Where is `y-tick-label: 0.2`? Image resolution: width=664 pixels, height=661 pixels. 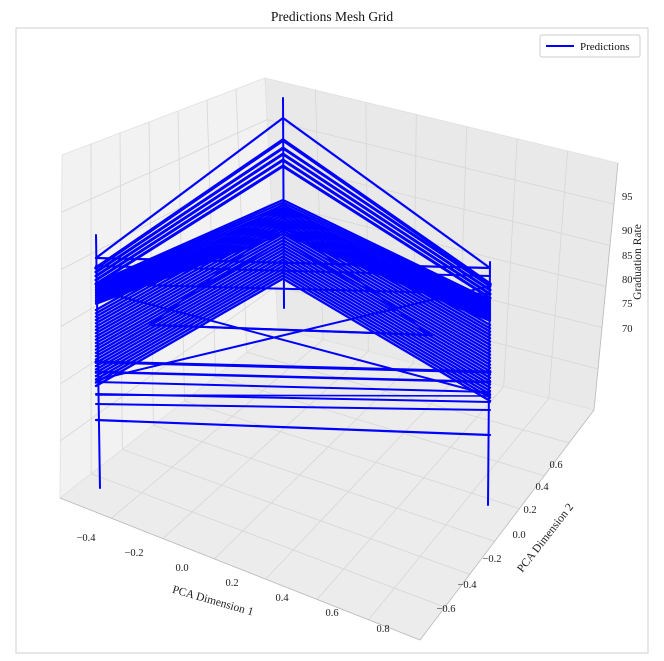 y-tick-label: 0.2 is located at coordinates (529, 510).